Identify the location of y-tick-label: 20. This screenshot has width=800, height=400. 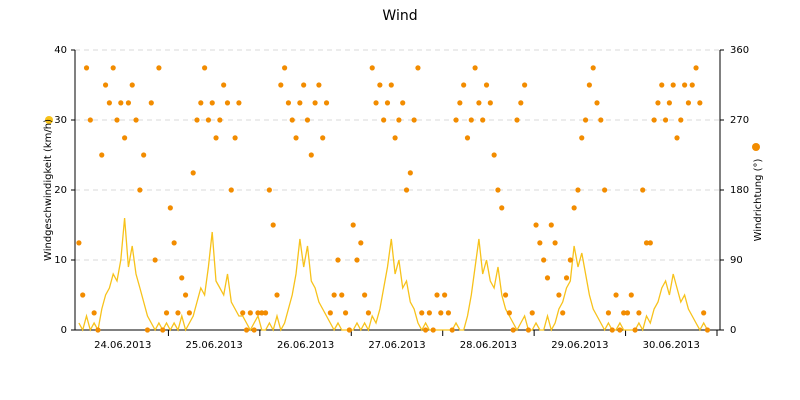
(60, 190).